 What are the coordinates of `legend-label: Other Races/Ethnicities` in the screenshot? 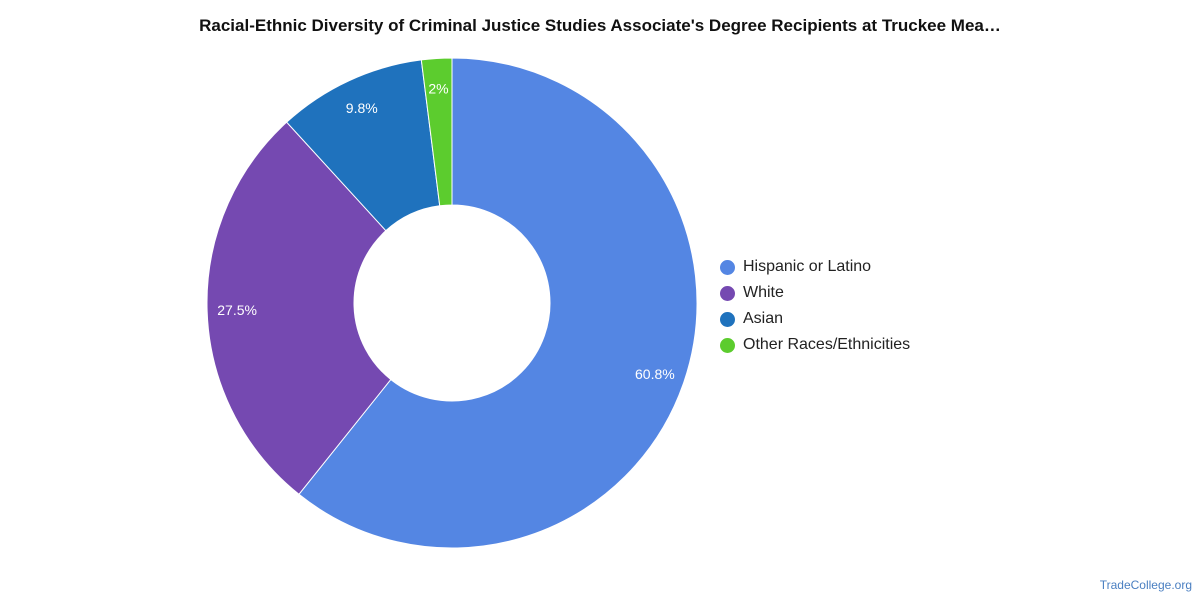 It's located at (827, 344).